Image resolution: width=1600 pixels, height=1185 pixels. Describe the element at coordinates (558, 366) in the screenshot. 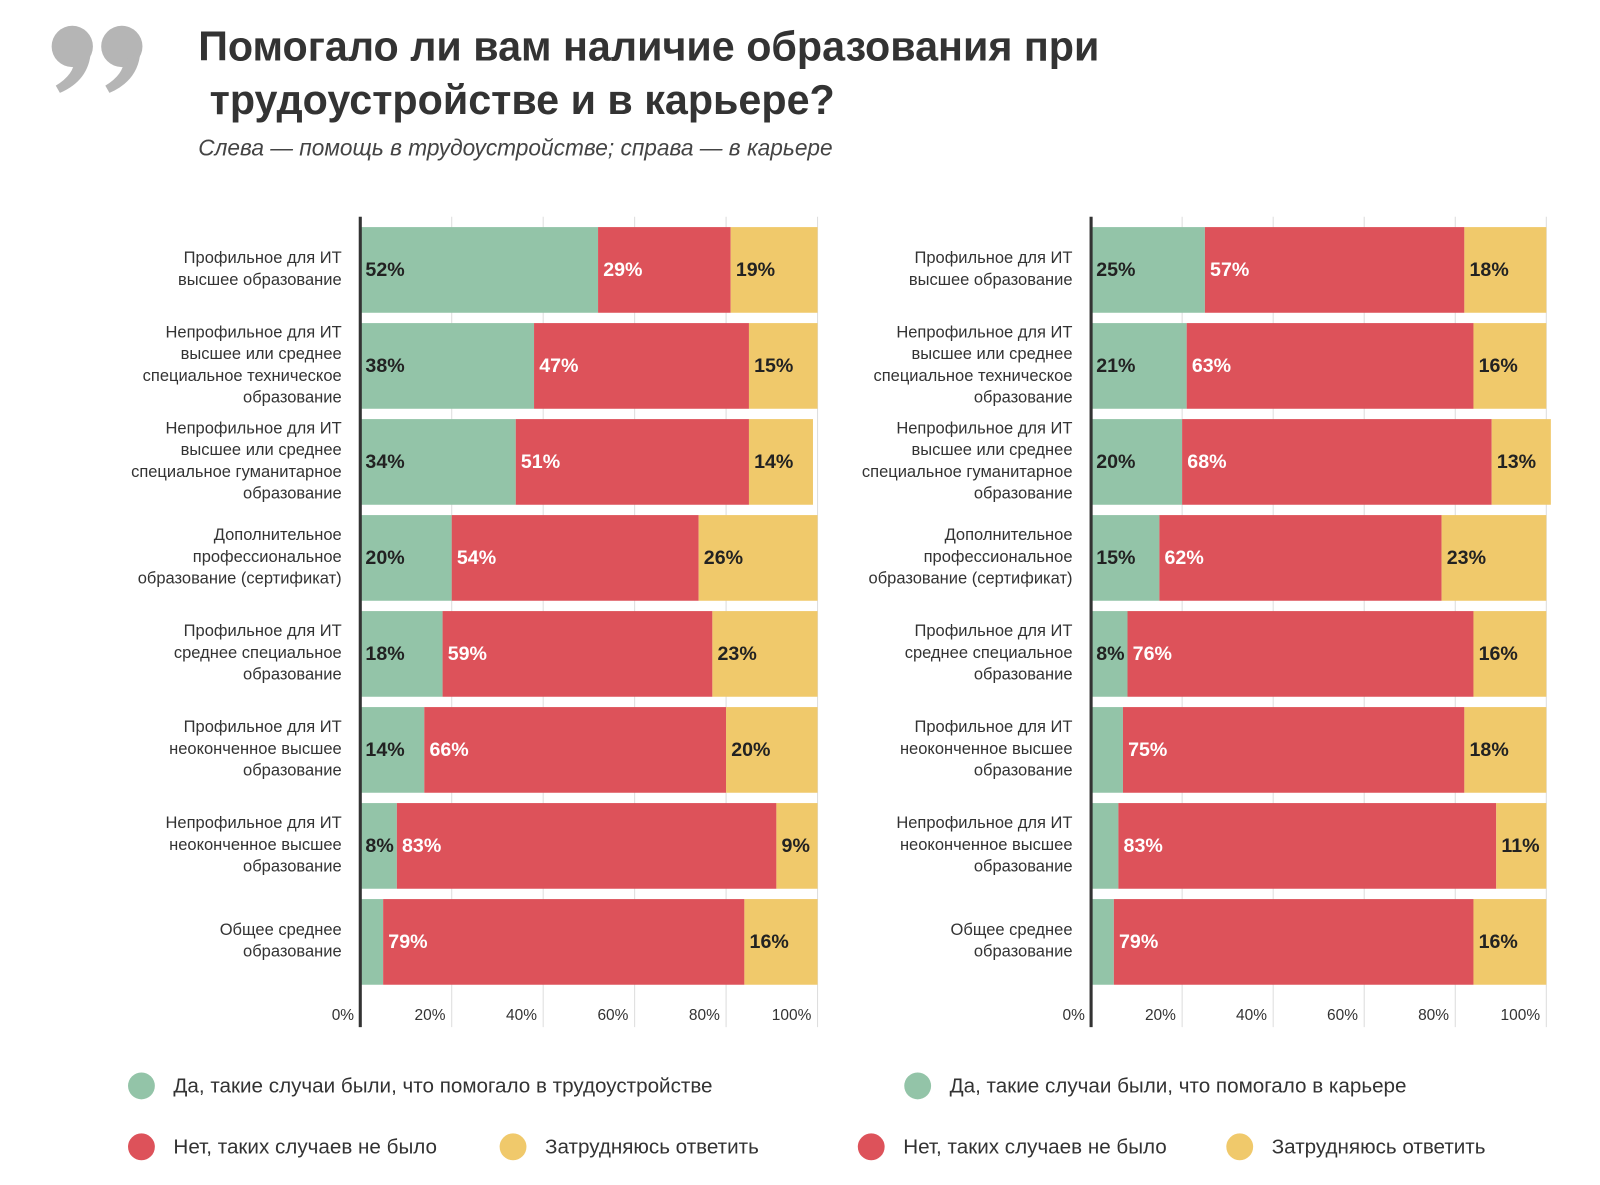

I see `value-label: 47%` at that location.